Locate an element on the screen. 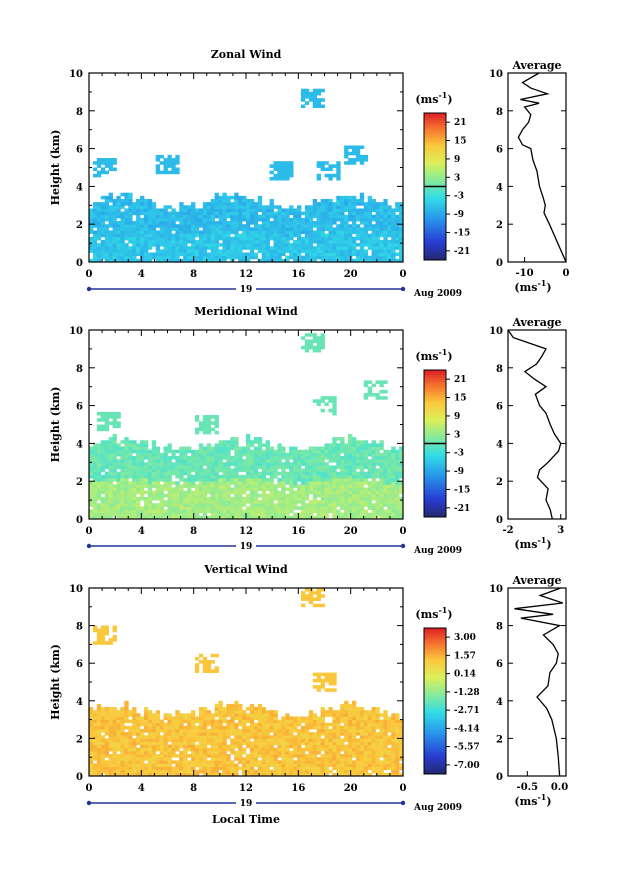 This screenshot has height=873, width=620. x-tick-label: 8 is located at coordinates (193, 274).